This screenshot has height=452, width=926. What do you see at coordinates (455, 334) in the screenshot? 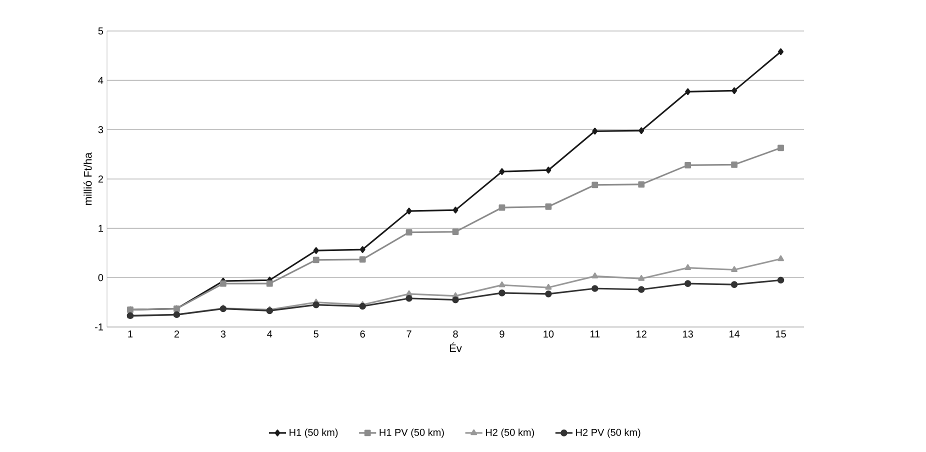
I see `x-tick-label: 8` at bounding box center [455, 334].